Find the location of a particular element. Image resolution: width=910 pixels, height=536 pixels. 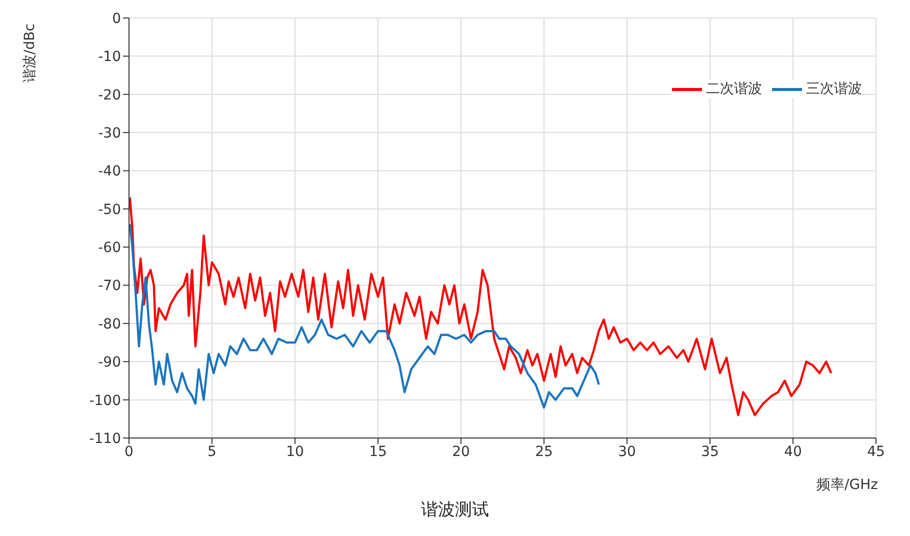

y-tick-label: -80 is located at coordinates (109, 324).